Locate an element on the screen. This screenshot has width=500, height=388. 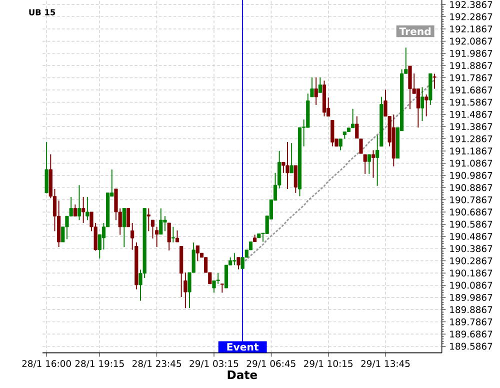
y-tick-label: 189.5867 is located at coordinates (471, 346).